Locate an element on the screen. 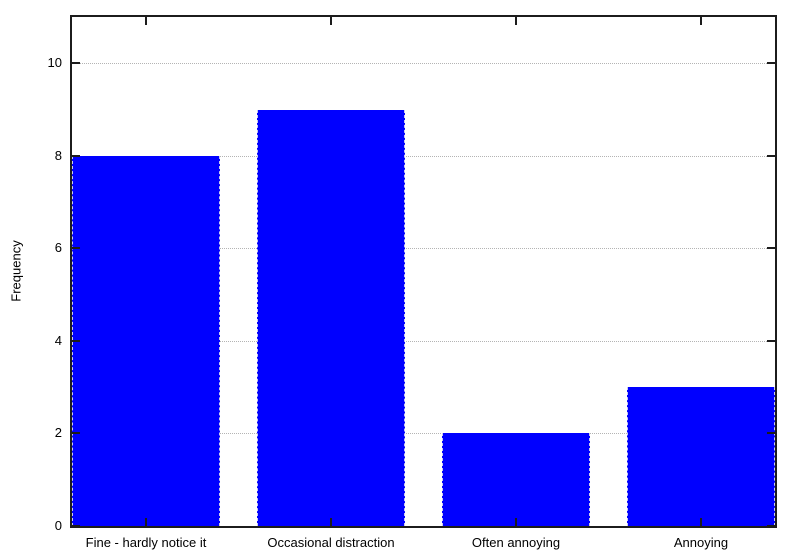 This screenshot has width=800, height=560. ytick-label-10: 10 is located at coordinates (54, 63).